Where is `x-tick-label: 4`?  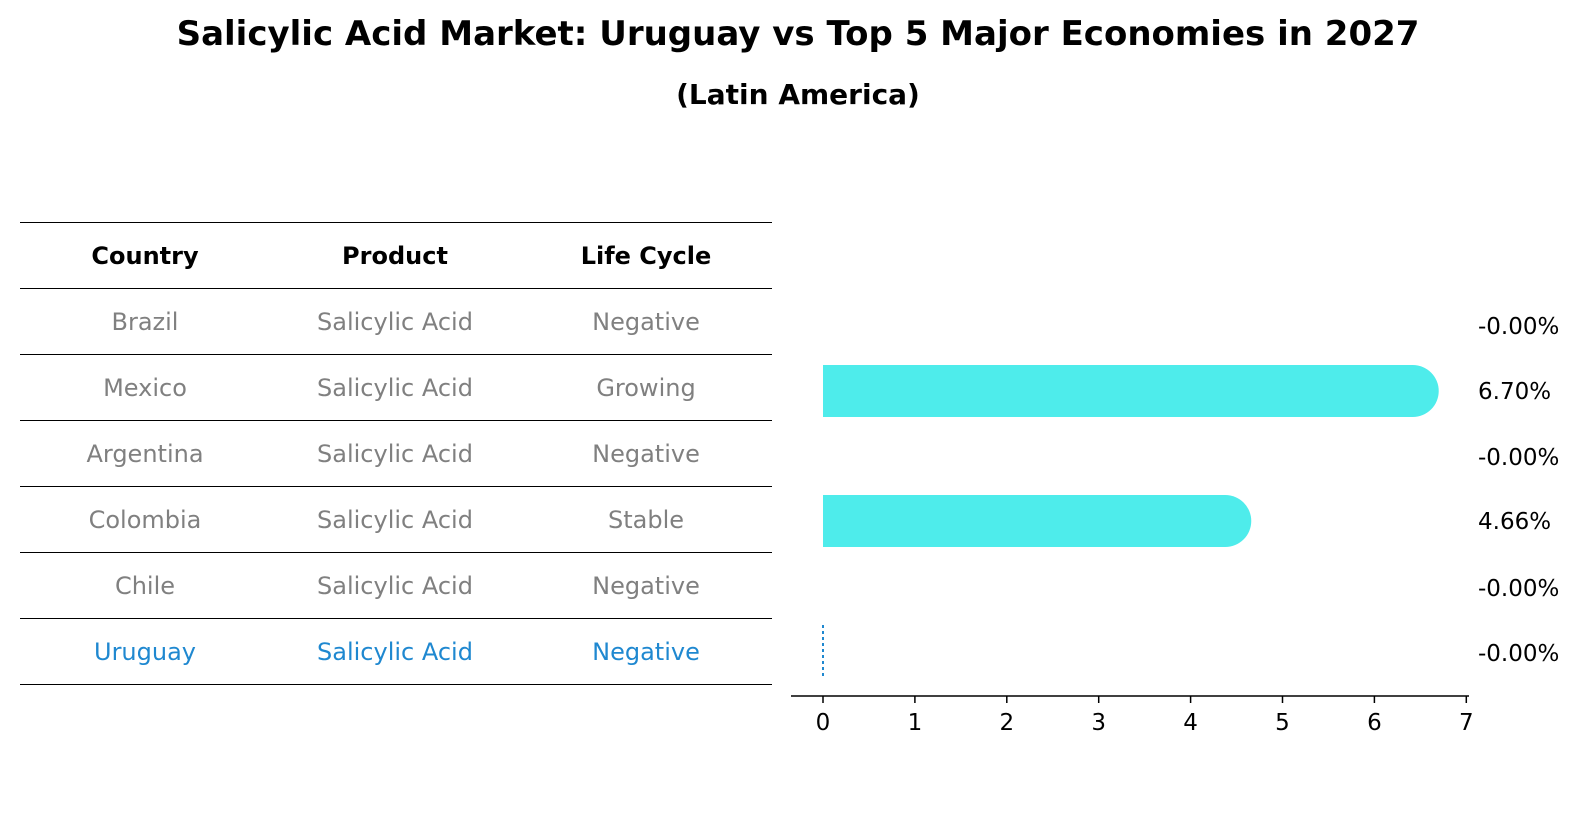 x-tick-label: 4 is located at coordinates (1190, 723).